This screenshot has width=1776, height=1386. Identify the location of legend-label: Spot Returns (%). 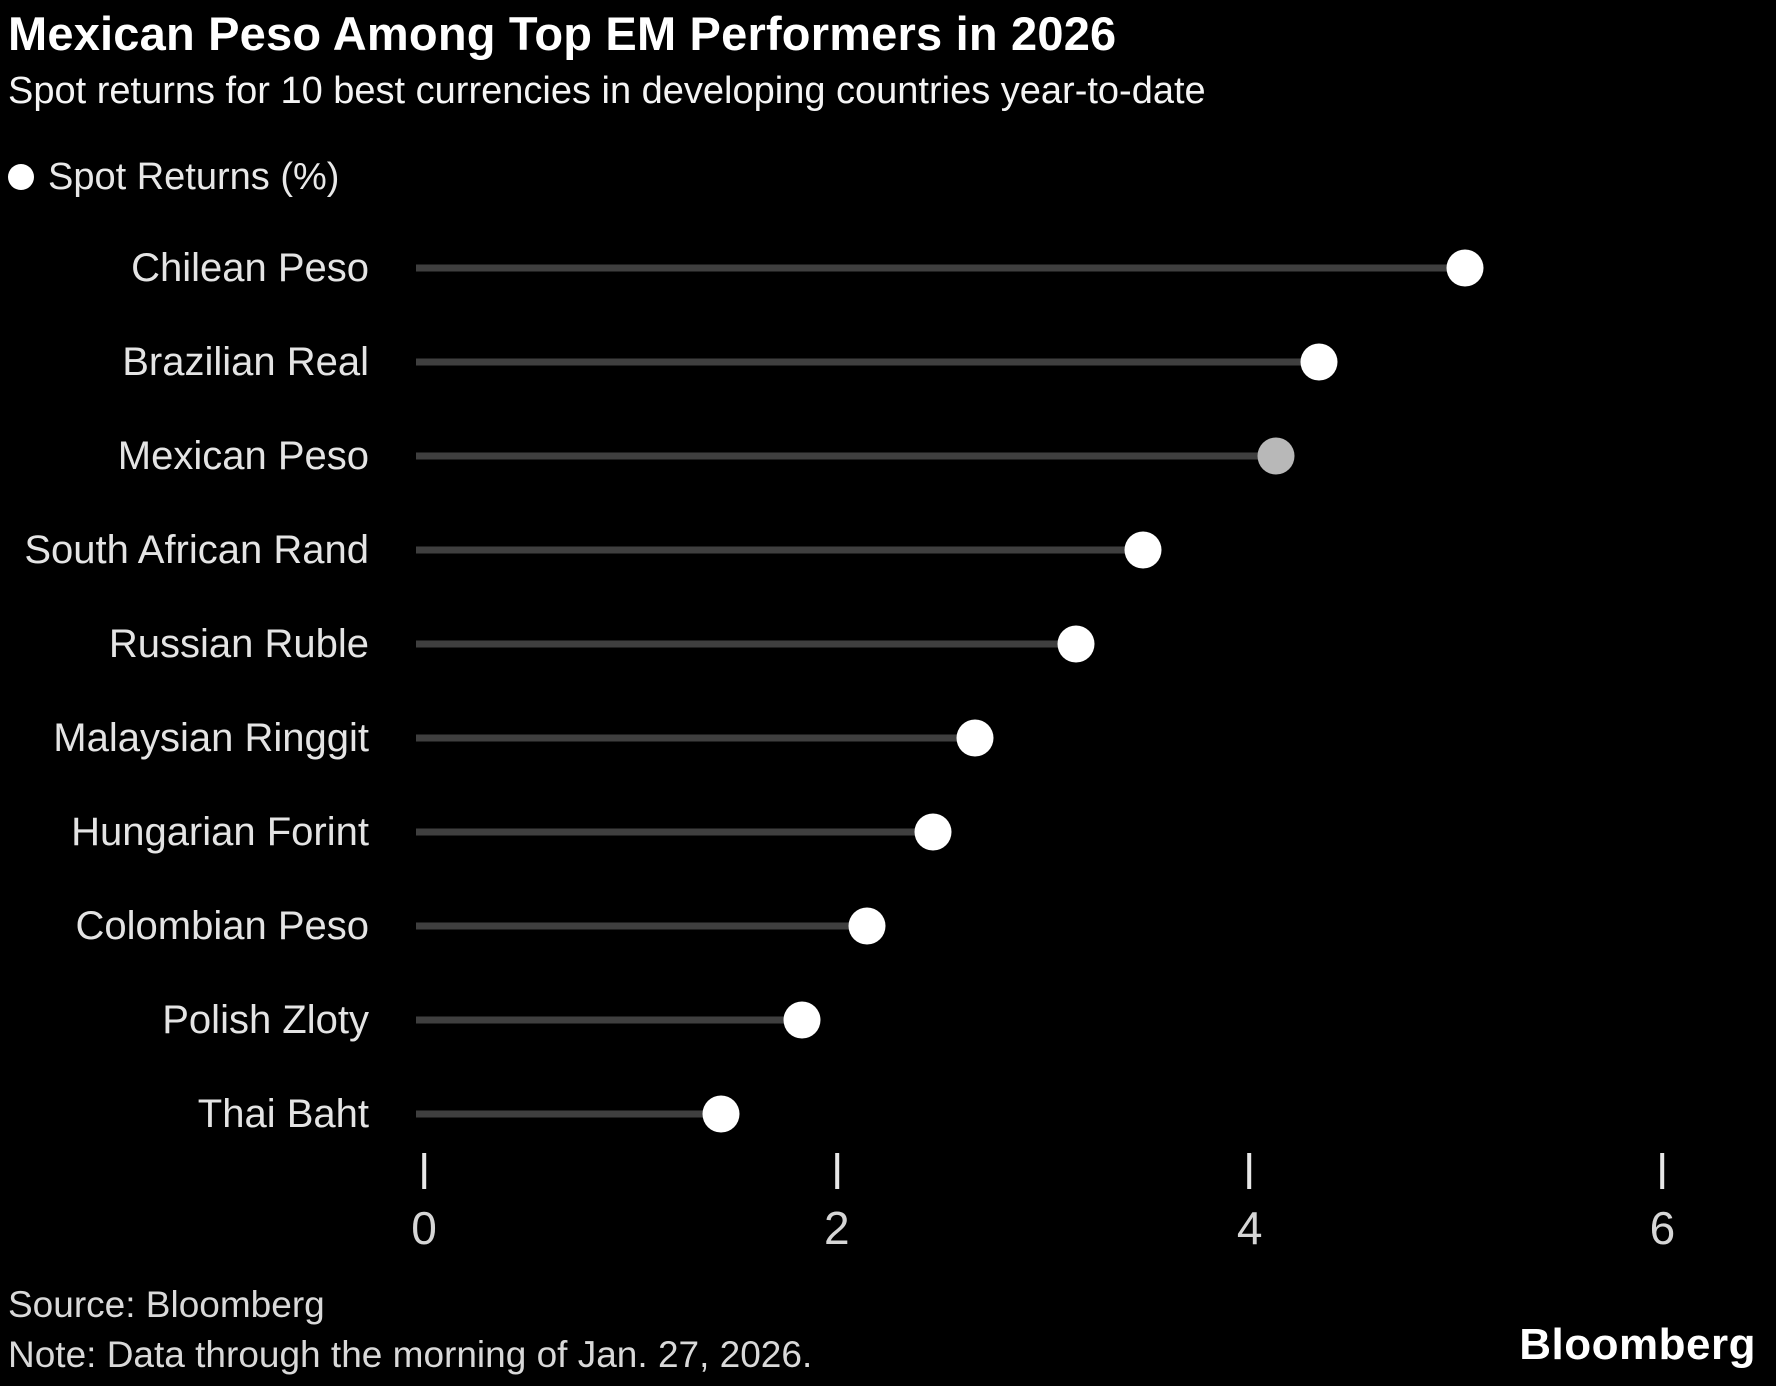
(194, 176).